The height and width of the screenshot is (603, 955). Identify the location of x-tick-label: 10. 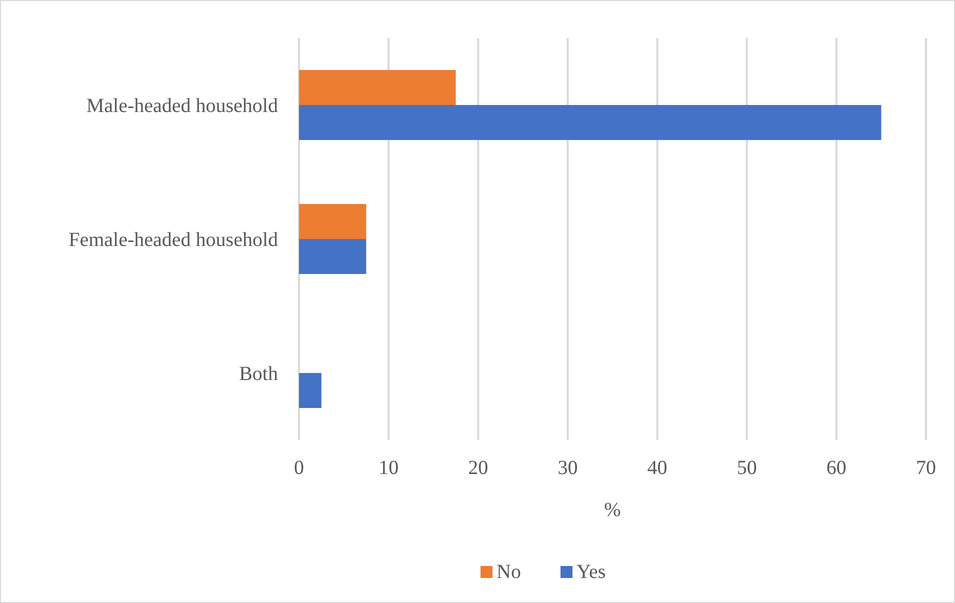
(388, 468).